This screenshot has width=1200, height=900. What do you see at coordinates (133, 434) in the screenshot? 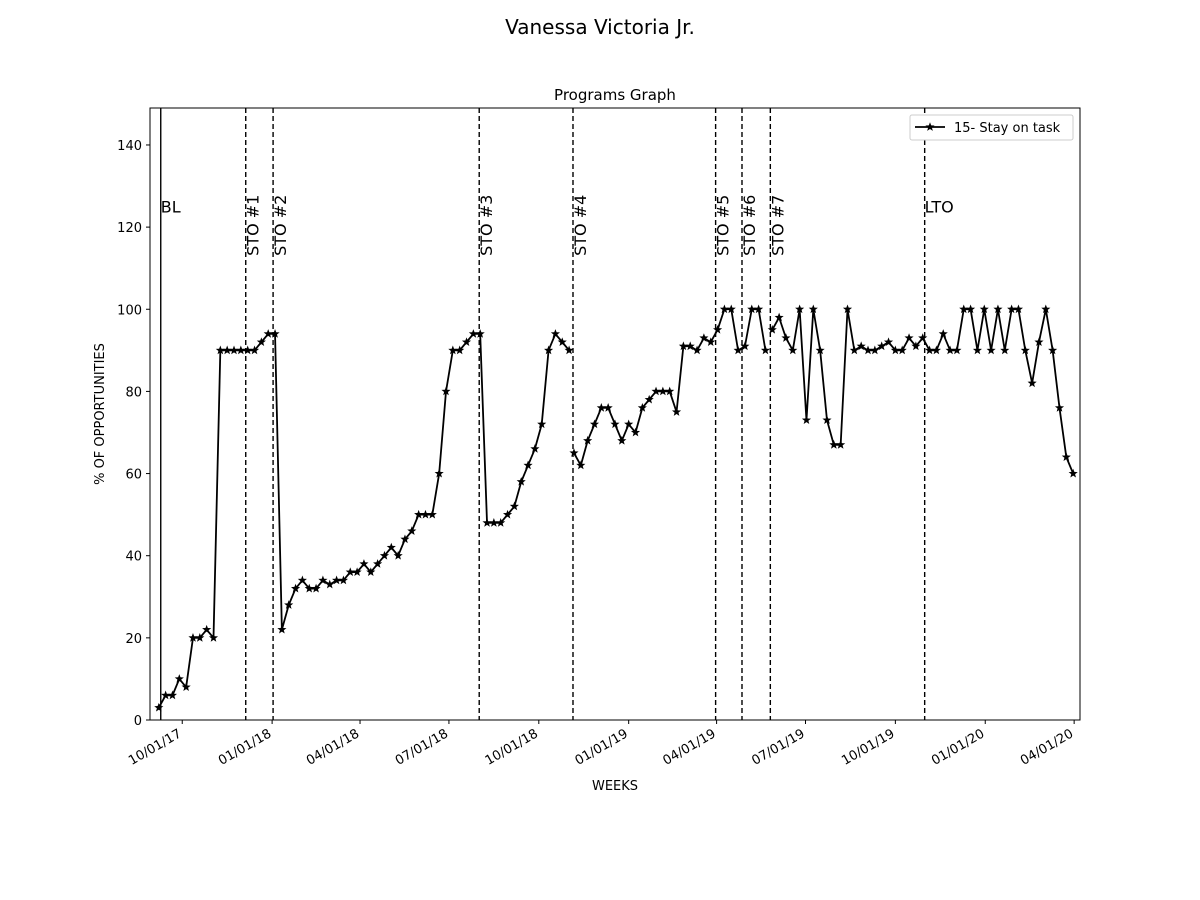
I see `y-axis-ticks: 0 20 40 60 80 100 120 140` at bounding box center [133, 434].